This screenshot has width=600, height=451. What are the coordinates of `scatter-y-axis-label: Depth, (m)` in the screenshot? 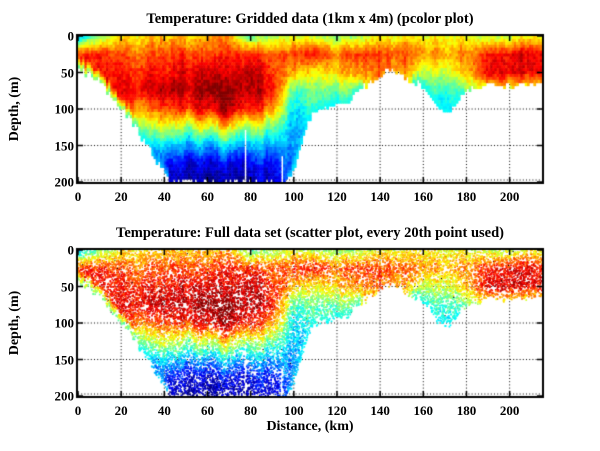 It's located at (14, 323).